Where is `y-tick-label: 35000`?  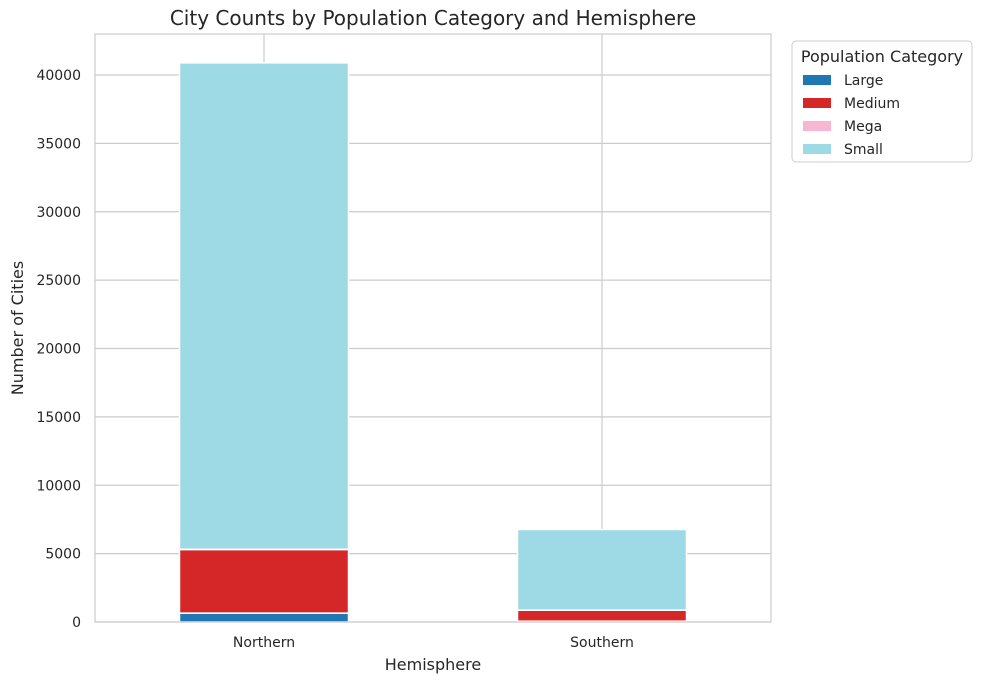 y-tick-label: 35000 is located at coordinates (58, 144).